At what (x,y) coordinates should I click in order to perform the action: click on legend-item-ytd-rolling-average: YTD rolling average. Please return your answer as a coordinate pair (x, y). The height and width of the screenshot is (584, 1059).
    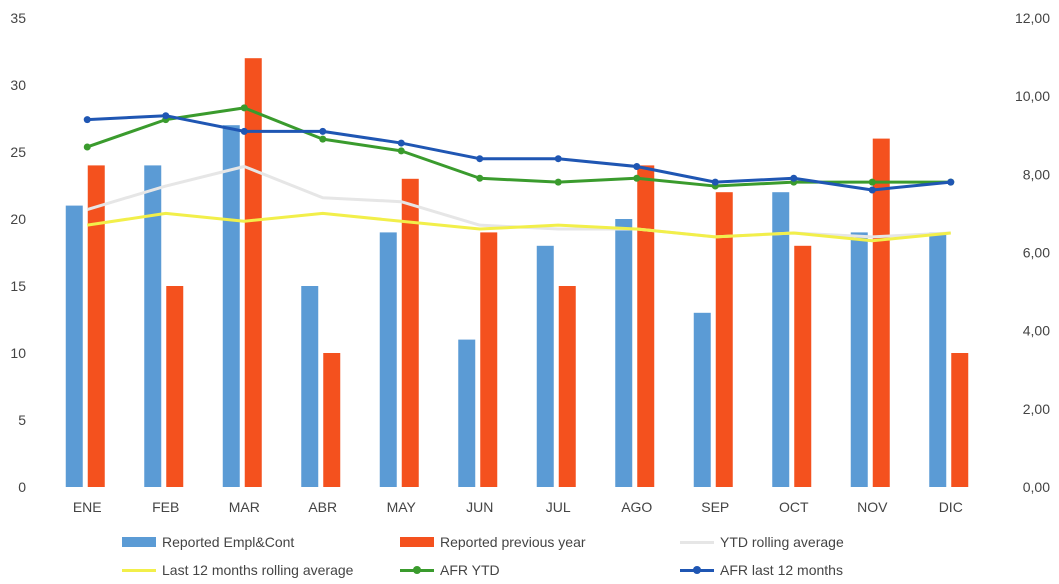
    Looking at the image, I should click on (762, 542).